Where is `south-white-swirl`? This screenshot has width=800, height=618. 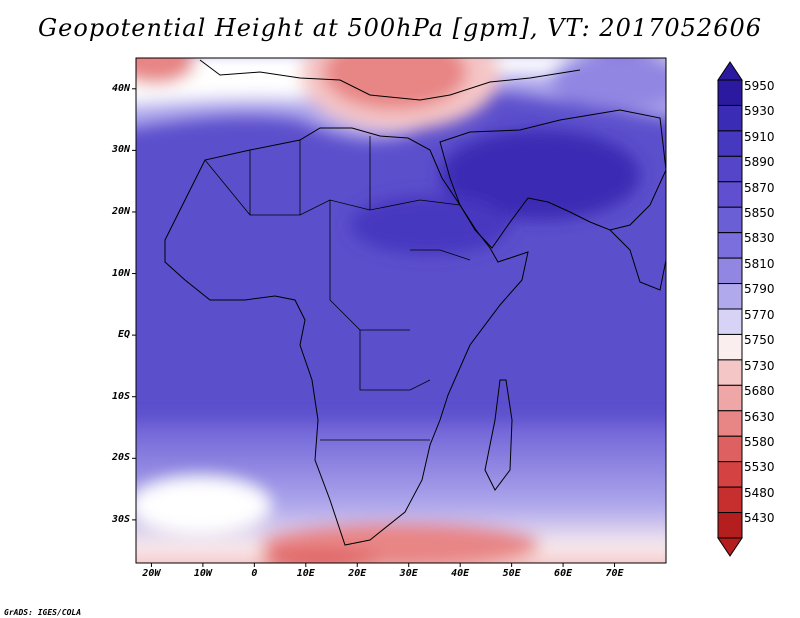 south-white-swirl is located at coordinates (203, 505).